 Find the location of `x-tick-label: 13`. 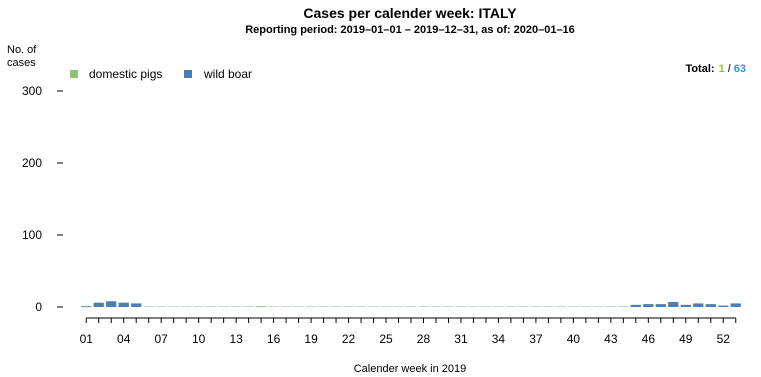

x-tick-label: 13 is located at coordinates (236, 339).